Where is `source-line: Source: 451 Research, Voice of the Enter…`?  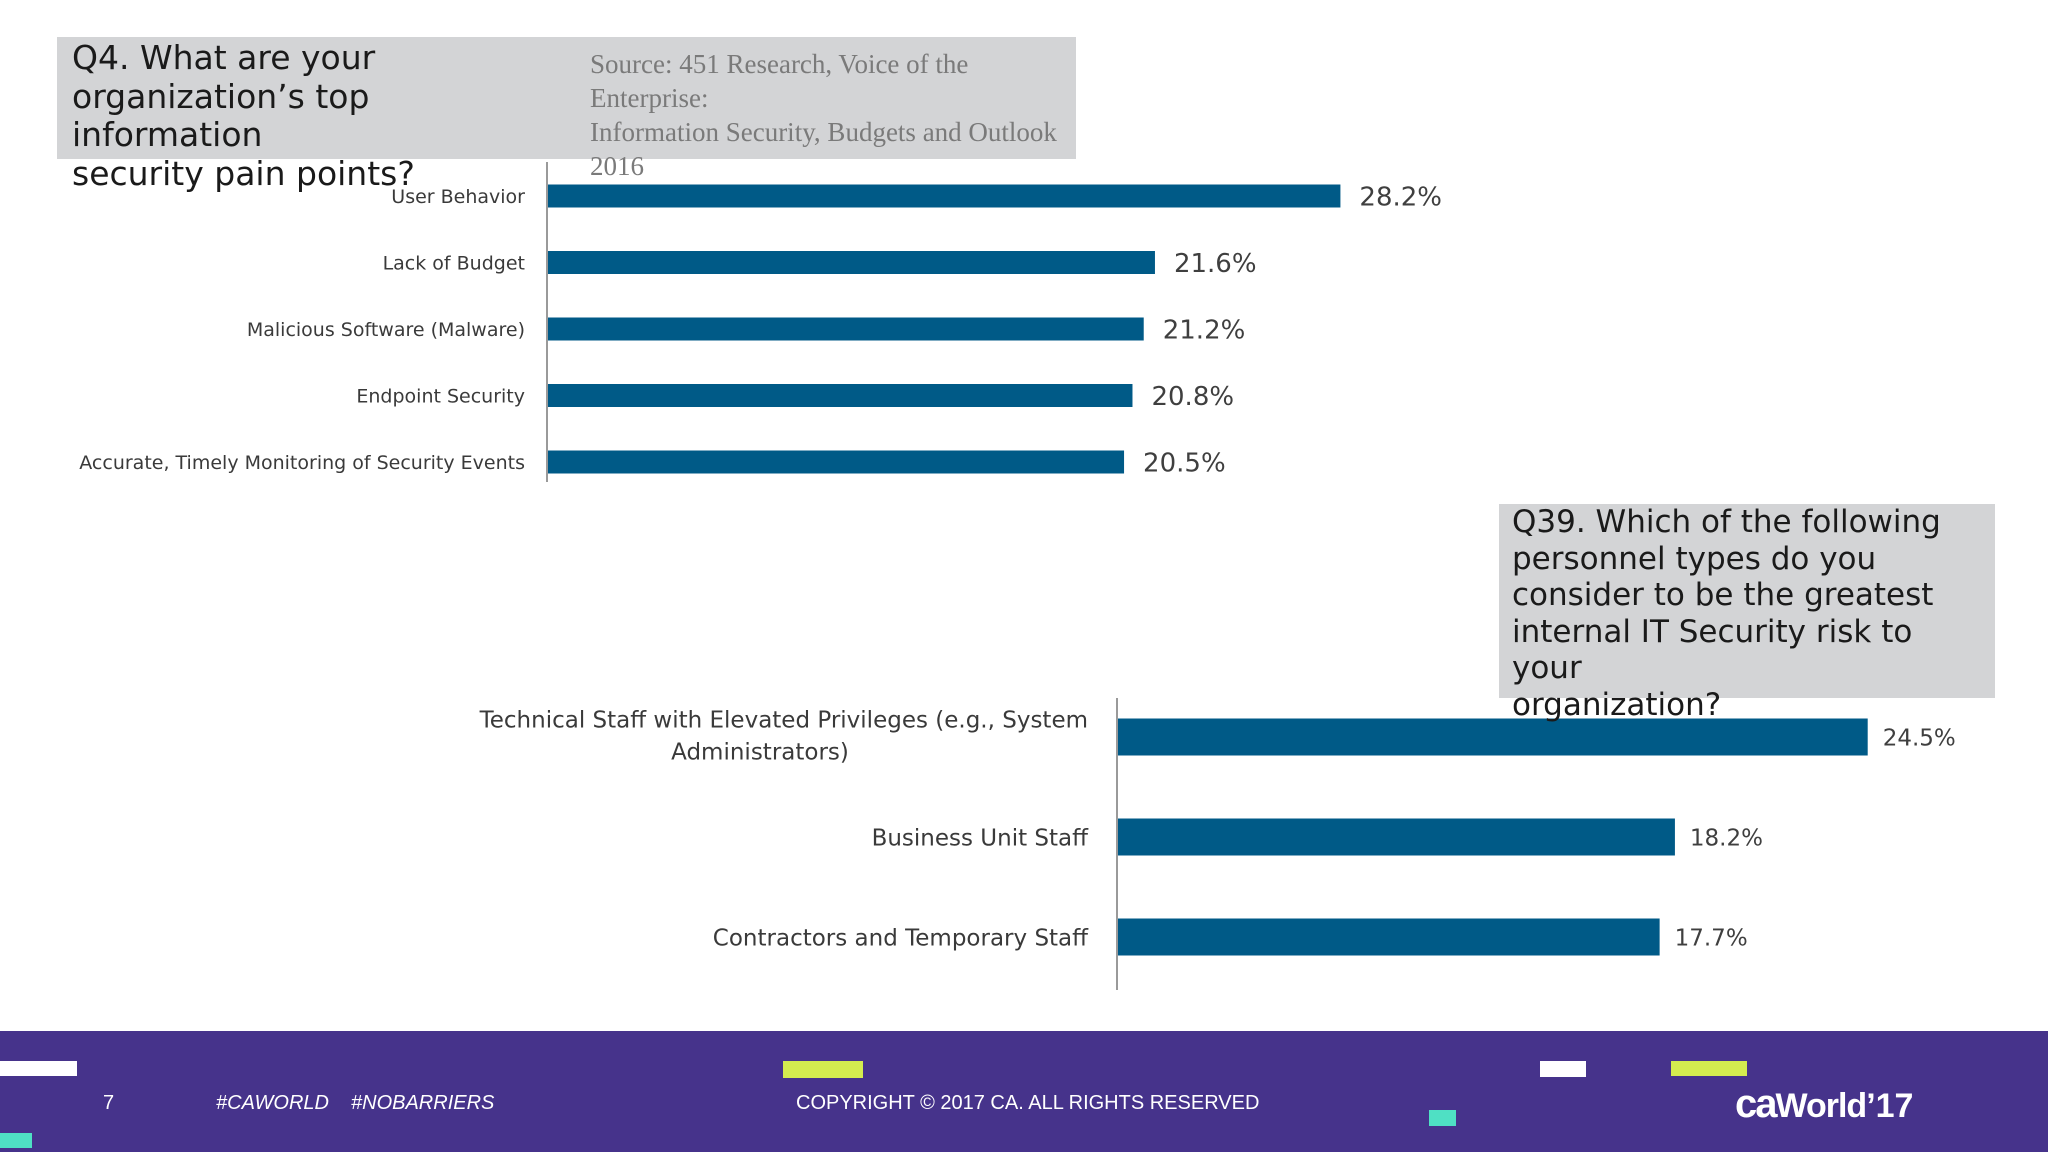 source-line: Source: 451 Research, Voice of the Enter… is located at coordinates (779, 81).